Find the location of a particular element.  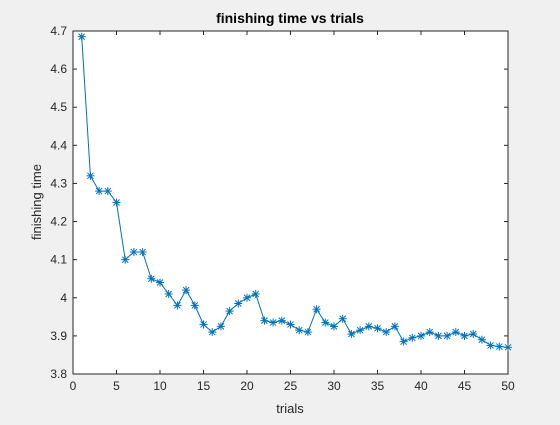

x-tick-label: 20 is located at coordinates (247, 386).